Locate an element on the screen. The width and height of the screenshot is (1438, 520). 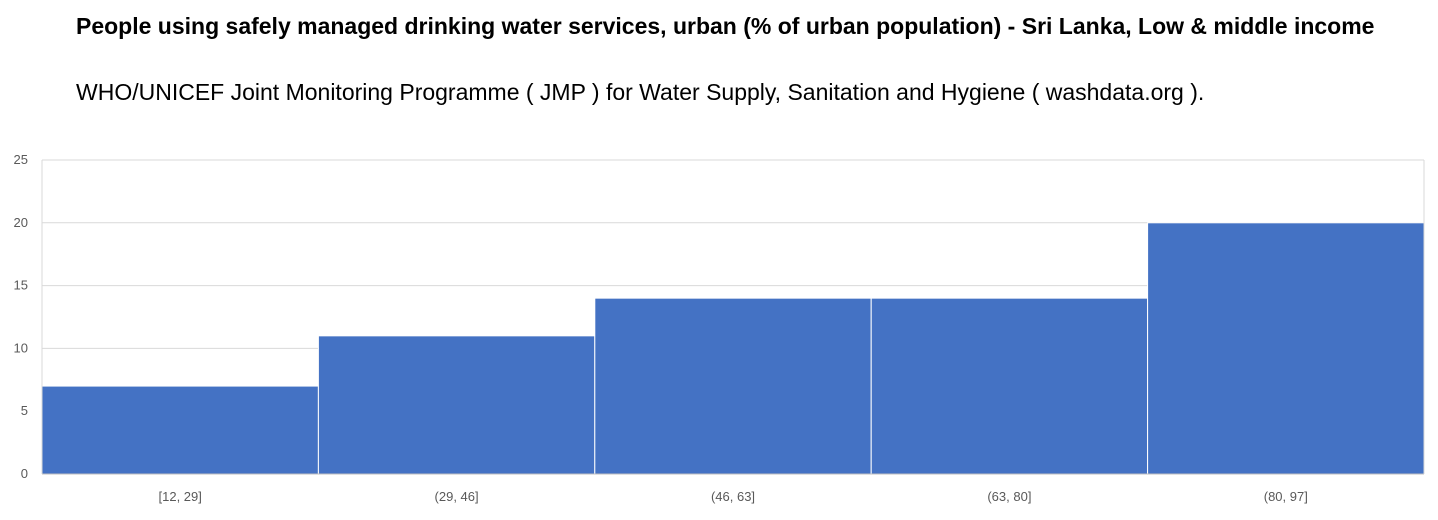
y-tick-label: 5 is located at coordinates (24, 410).